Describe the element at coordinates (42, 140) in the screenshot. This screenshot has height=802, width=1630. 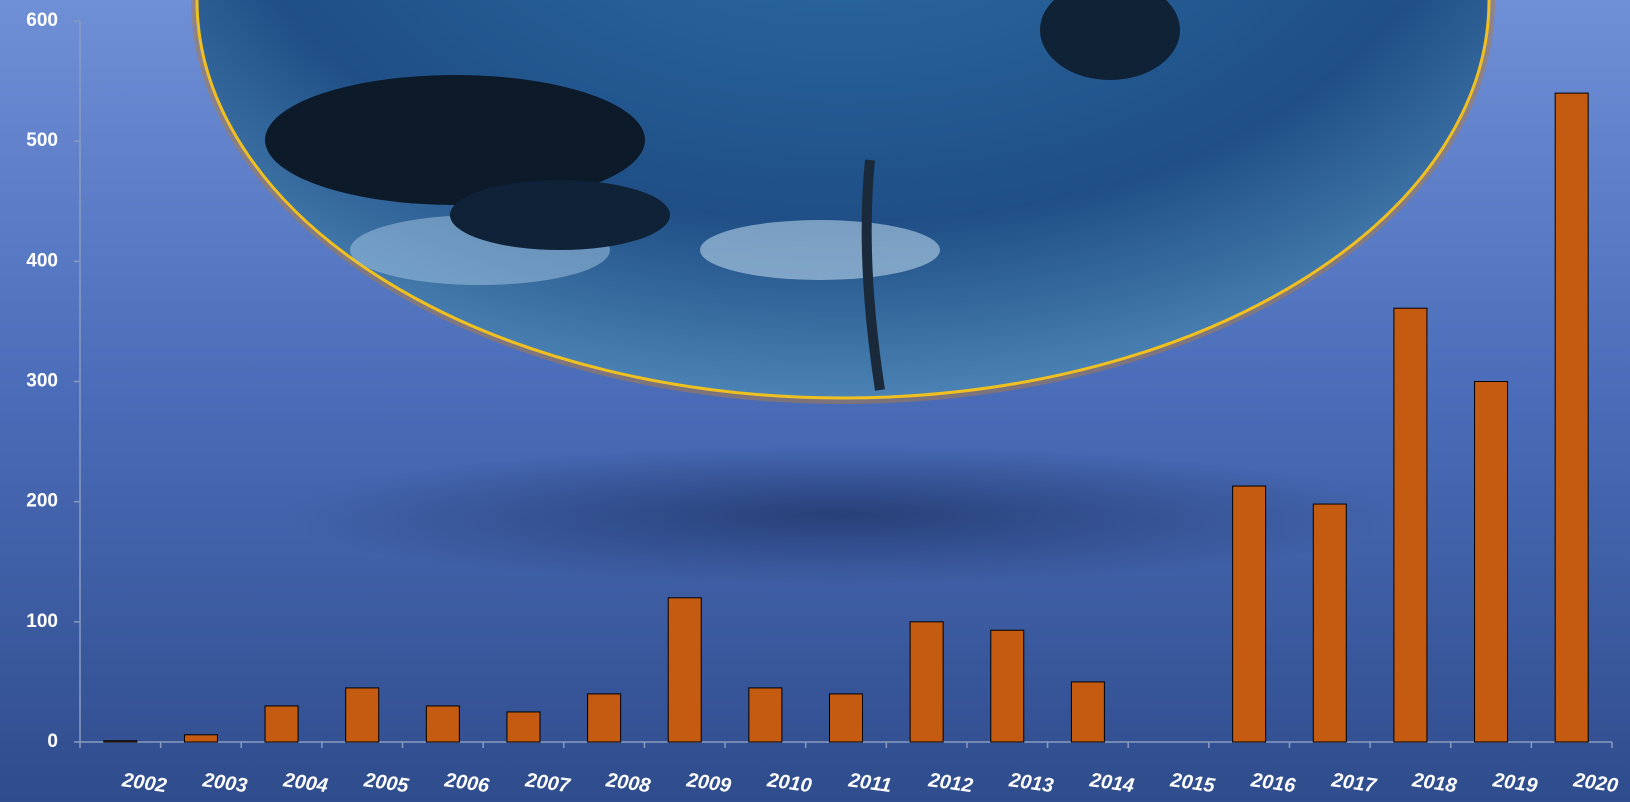
I see `y-tick-label: 500` at that location.